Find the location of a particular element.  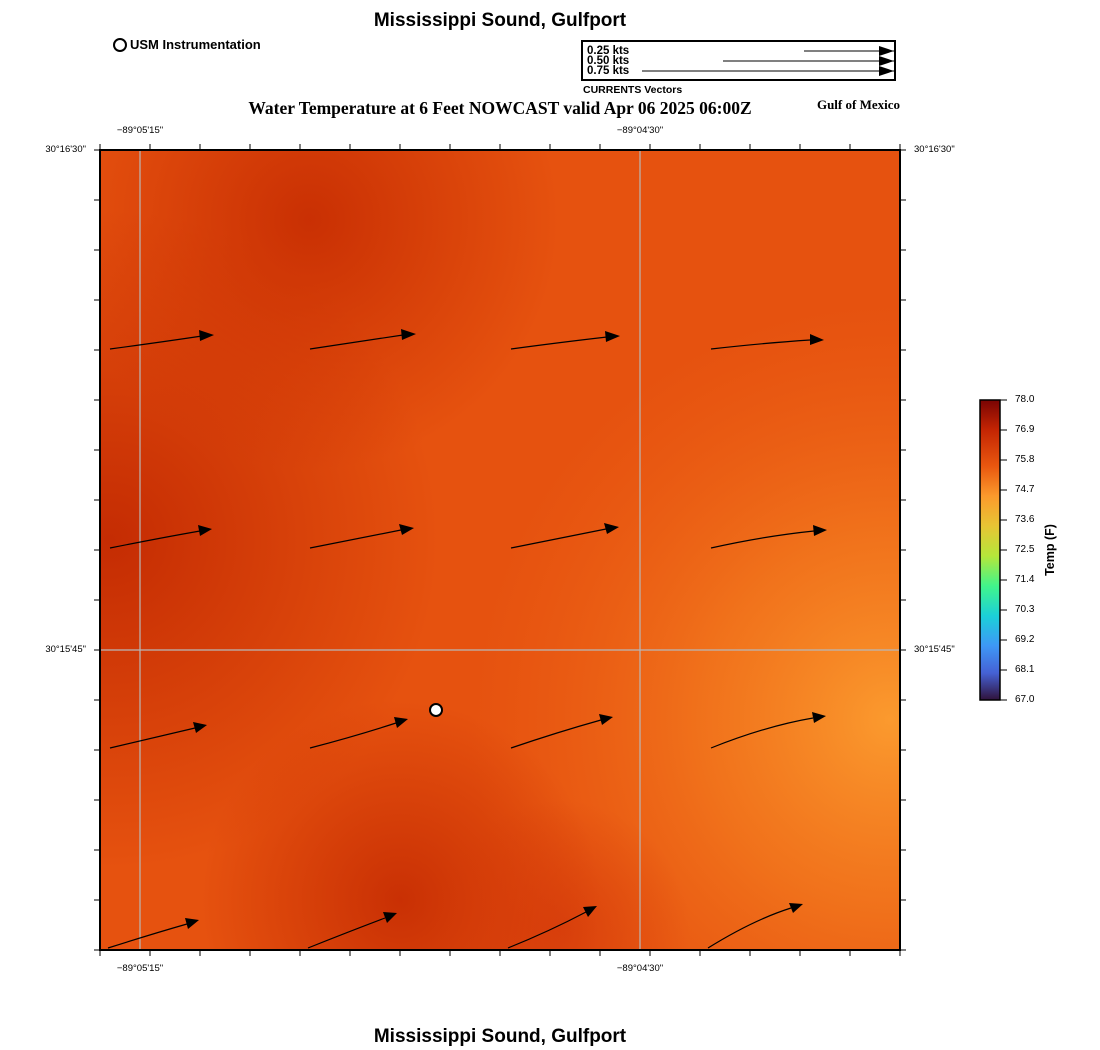

colorbar-tick-label: 69.2 is located at coordinates (1025, 639).